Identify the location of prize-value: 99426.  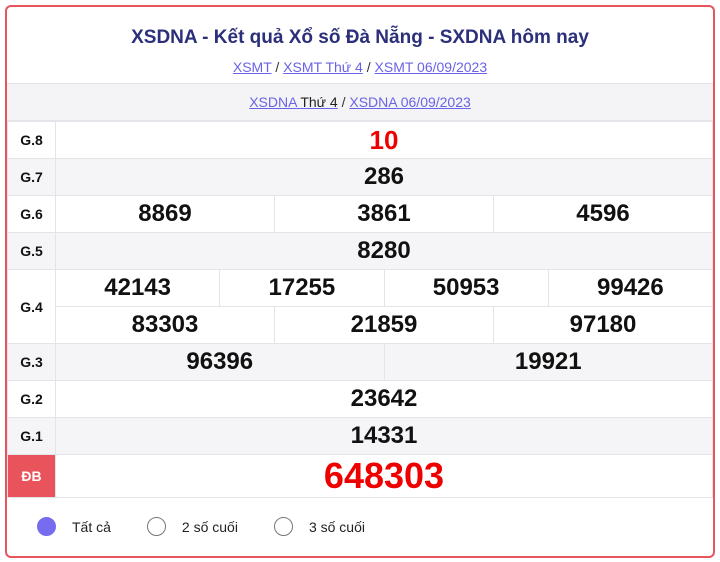
(629, 288).